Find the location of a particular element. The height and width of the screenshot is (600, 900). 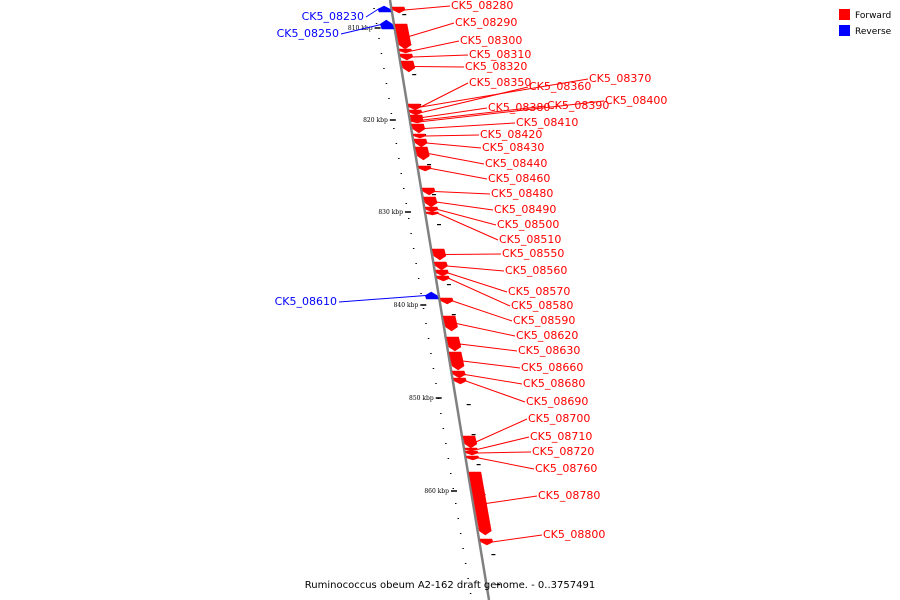

gene-label: CK5_08660 is located at coordinates (552, 367).